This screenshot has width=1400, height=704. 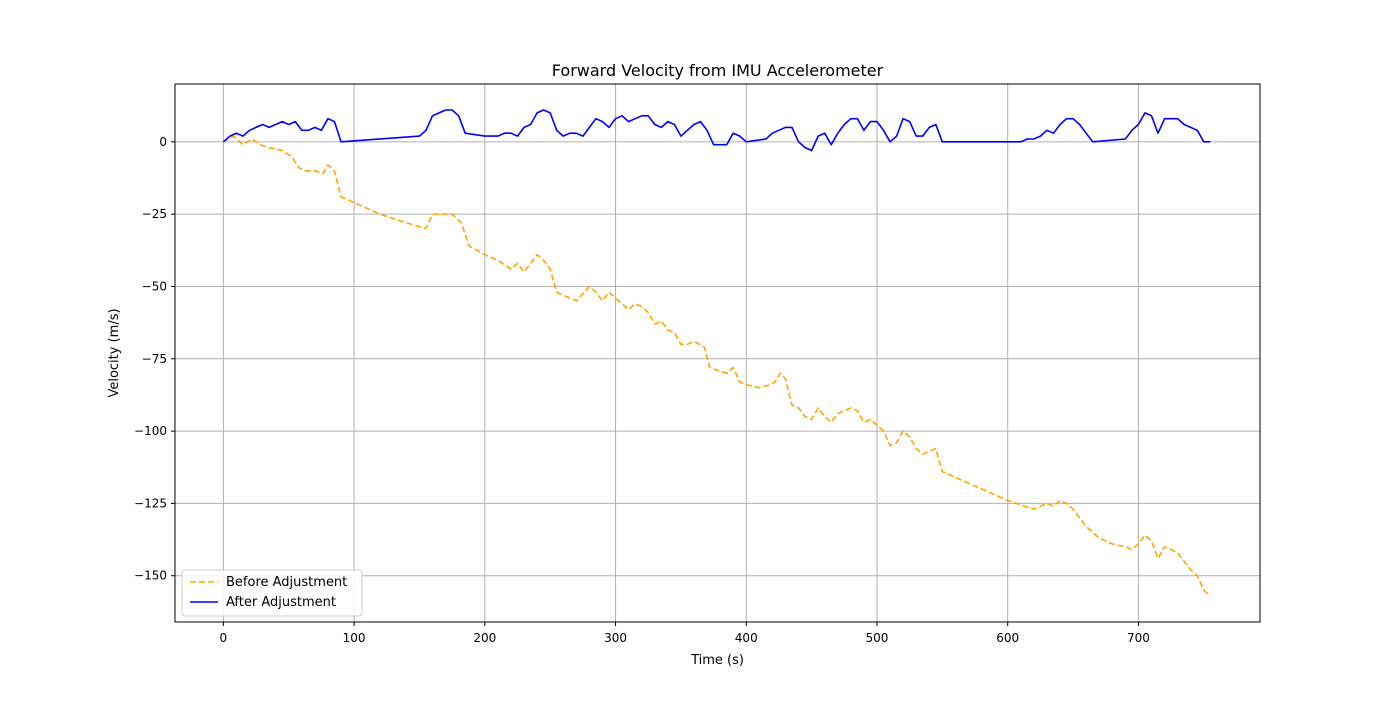 I want to click on x-tick-label: 700, so click(x=1138, y=638).